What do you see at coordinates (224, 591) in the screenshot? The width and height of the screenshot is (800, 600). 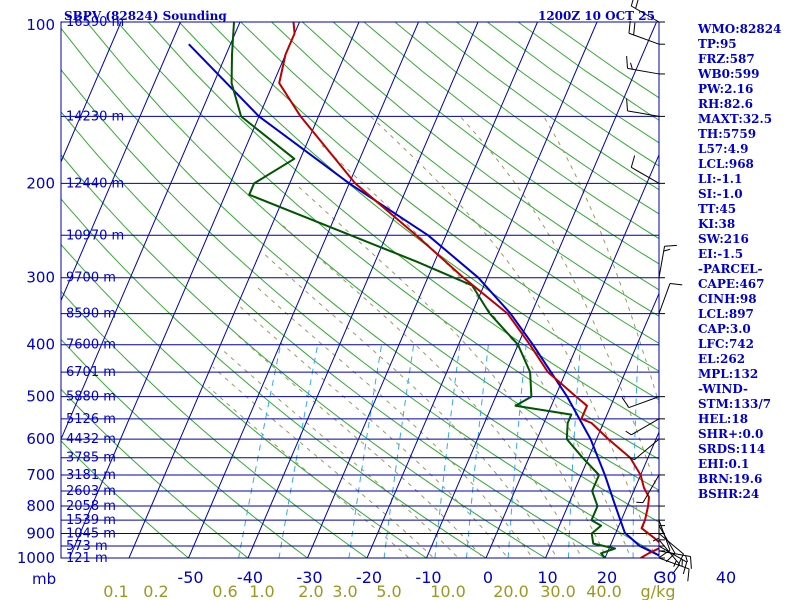 I see `mixing-ratio-label: 0.6` at bounding box center [224, 591].